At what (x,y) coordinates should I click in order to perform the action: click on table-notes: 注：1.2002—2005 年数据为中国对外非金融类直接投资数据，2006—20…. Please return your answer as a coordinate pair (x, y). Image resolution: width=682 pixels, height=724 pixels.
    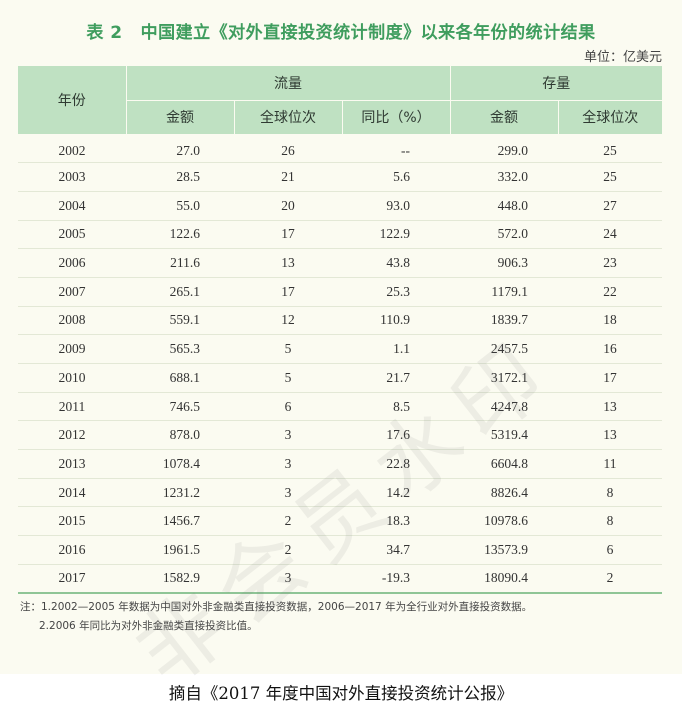
    Looking at the image, I should click on (345, 617).